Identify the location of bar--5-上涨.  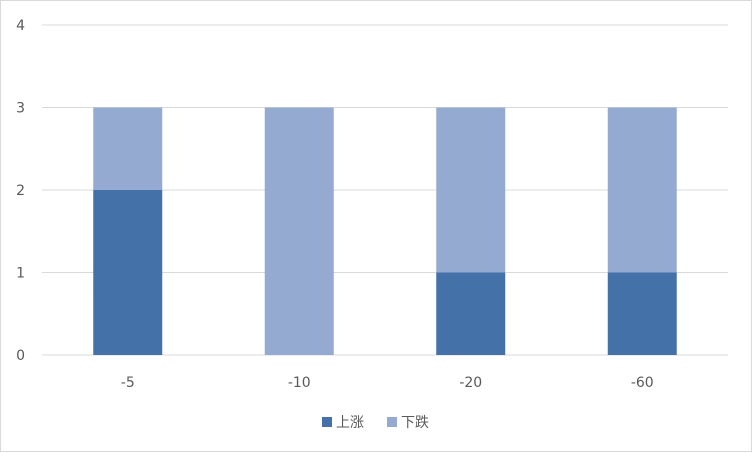
(128, 272).